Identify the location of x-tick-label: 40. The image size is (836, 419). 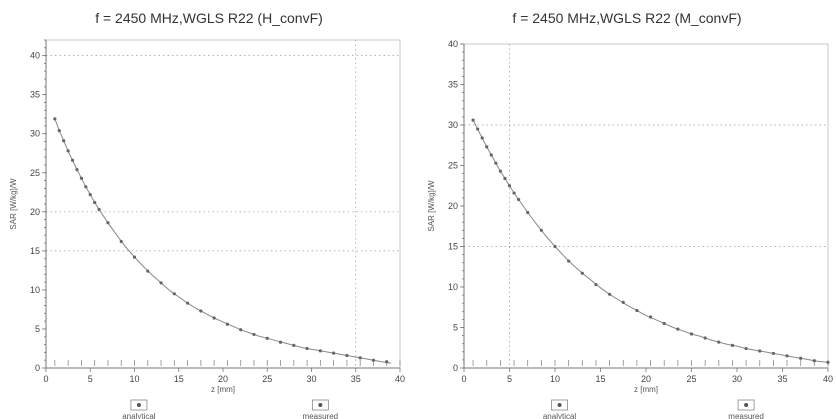
(828, 379).